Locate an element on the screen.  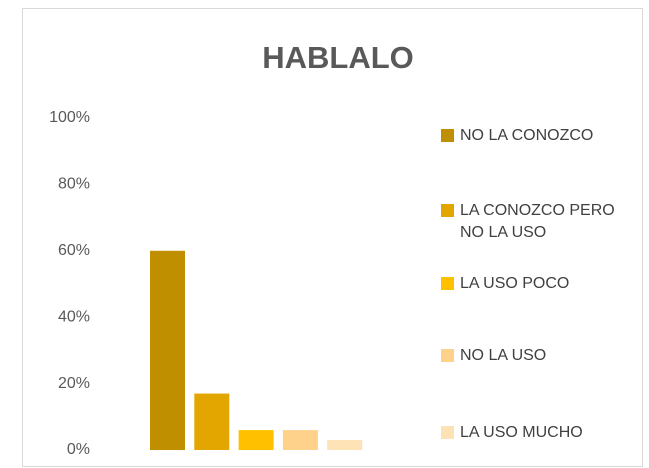
legend-label: LA USO POCO is located at coordinates (515, 283).